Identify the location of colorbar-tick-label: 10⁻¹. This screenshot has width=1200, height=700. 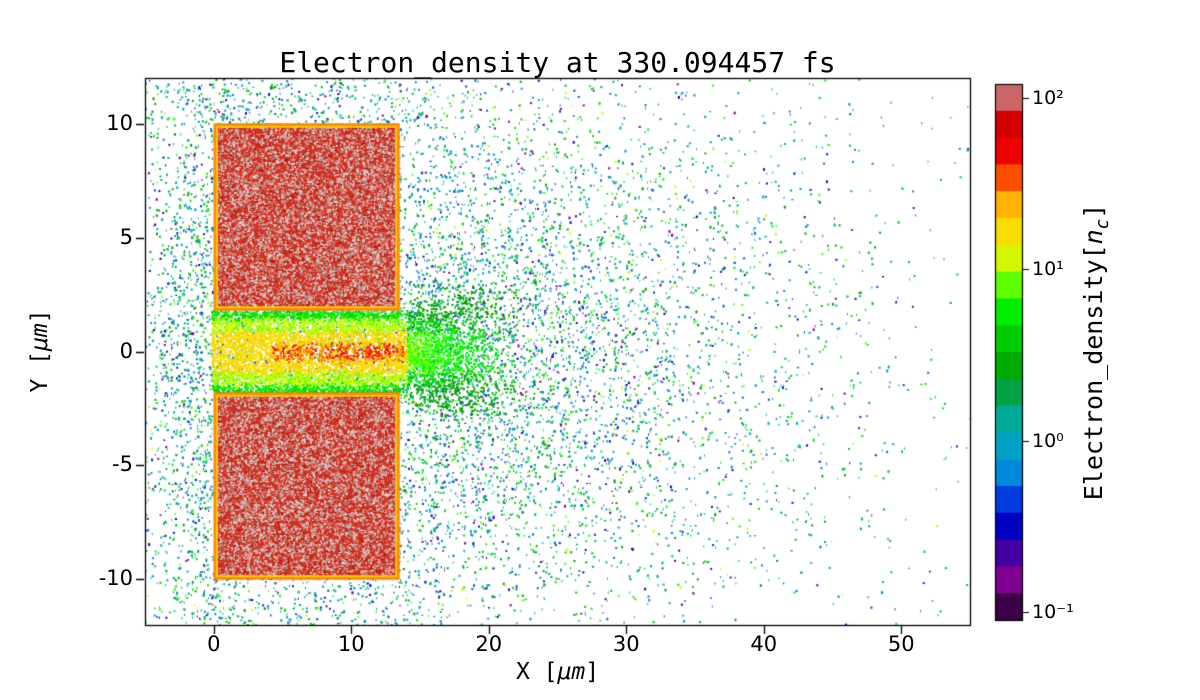
(1053, 612).